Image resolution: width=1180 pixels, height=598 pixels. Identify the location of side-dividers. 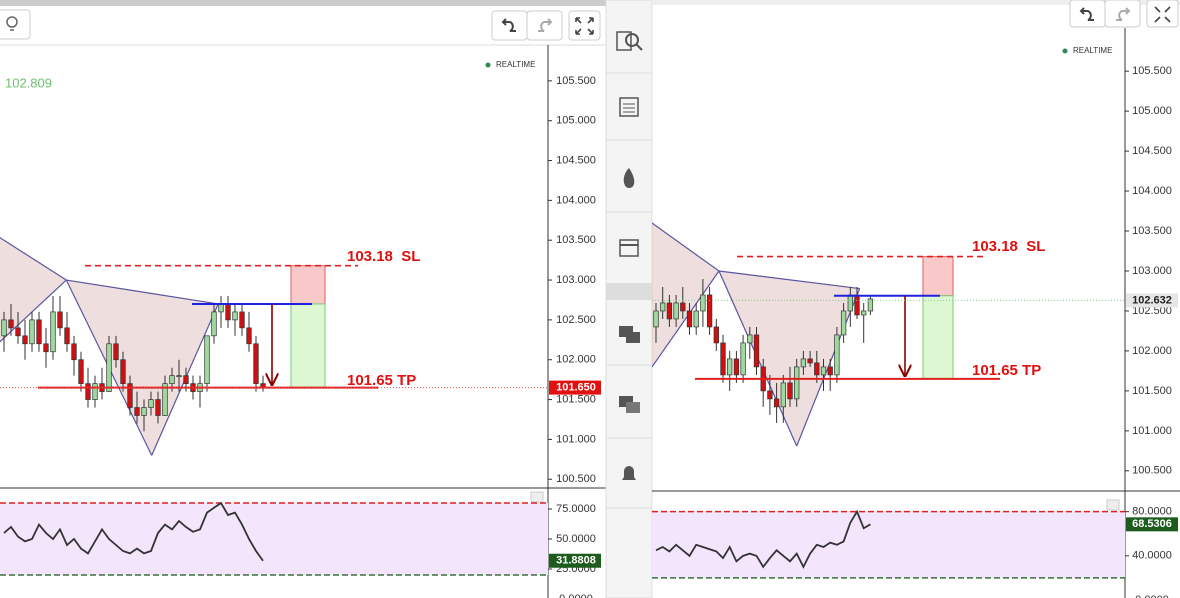
(629, 290).